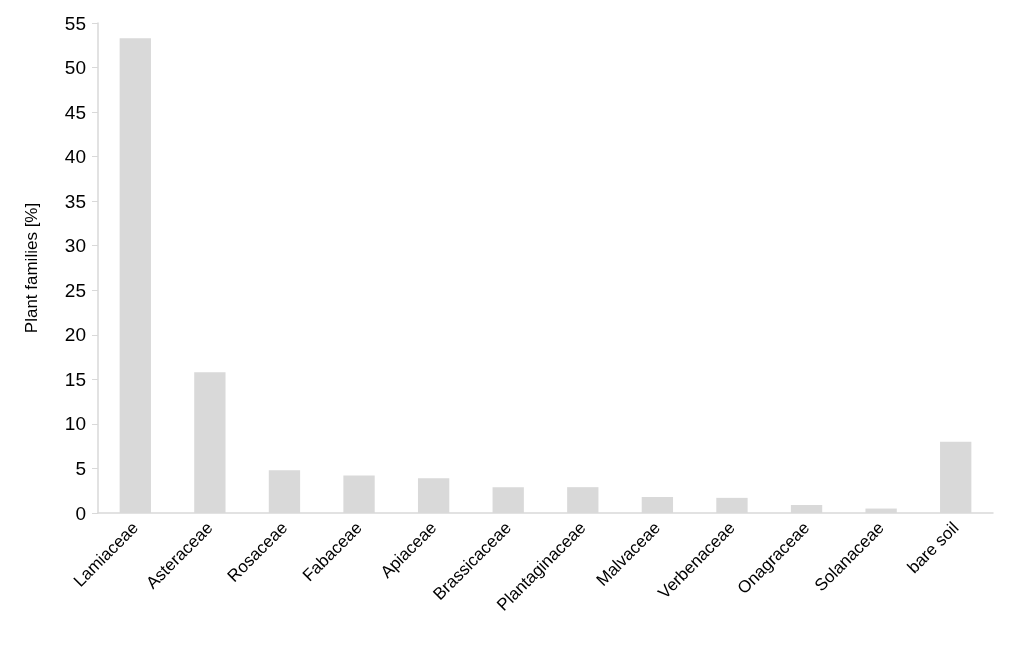 Image resolution: width=1021 pixels, height=666 pixels. What do you see at coordinates (75, 68) in the screenshot?
I see `y-tick-label: 50` at bounding box center [75, 68].